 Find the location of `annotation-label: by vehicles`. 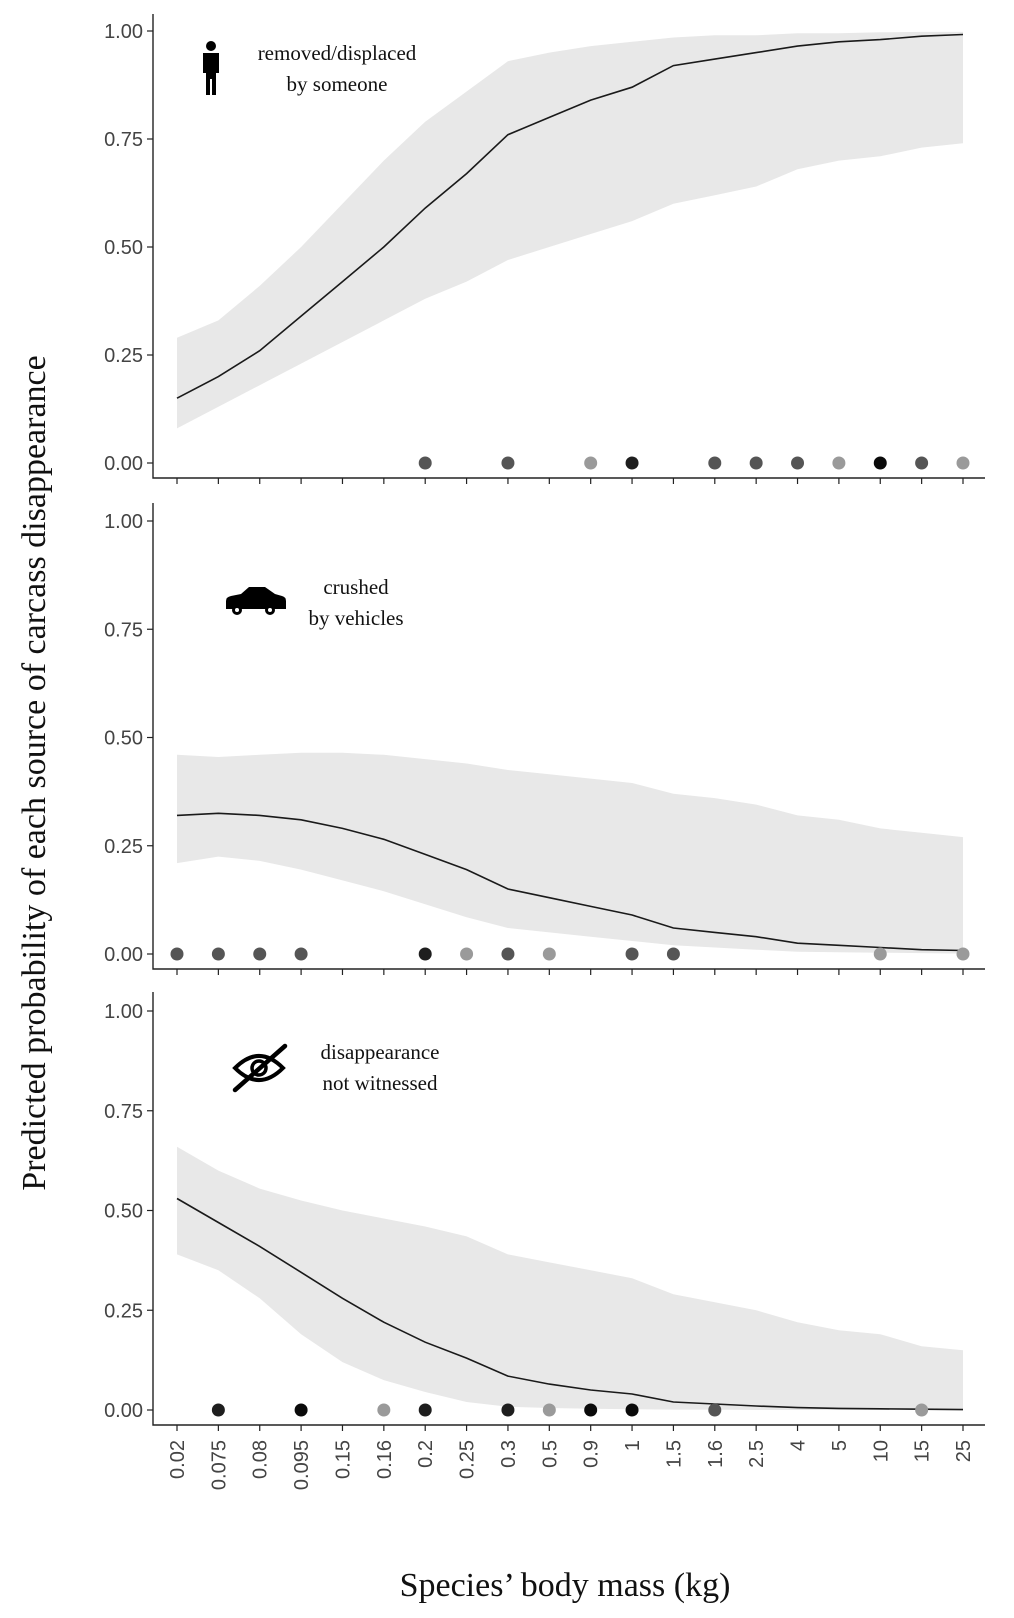

annotation-label: by vehicles is located at coordinates (355, 618).